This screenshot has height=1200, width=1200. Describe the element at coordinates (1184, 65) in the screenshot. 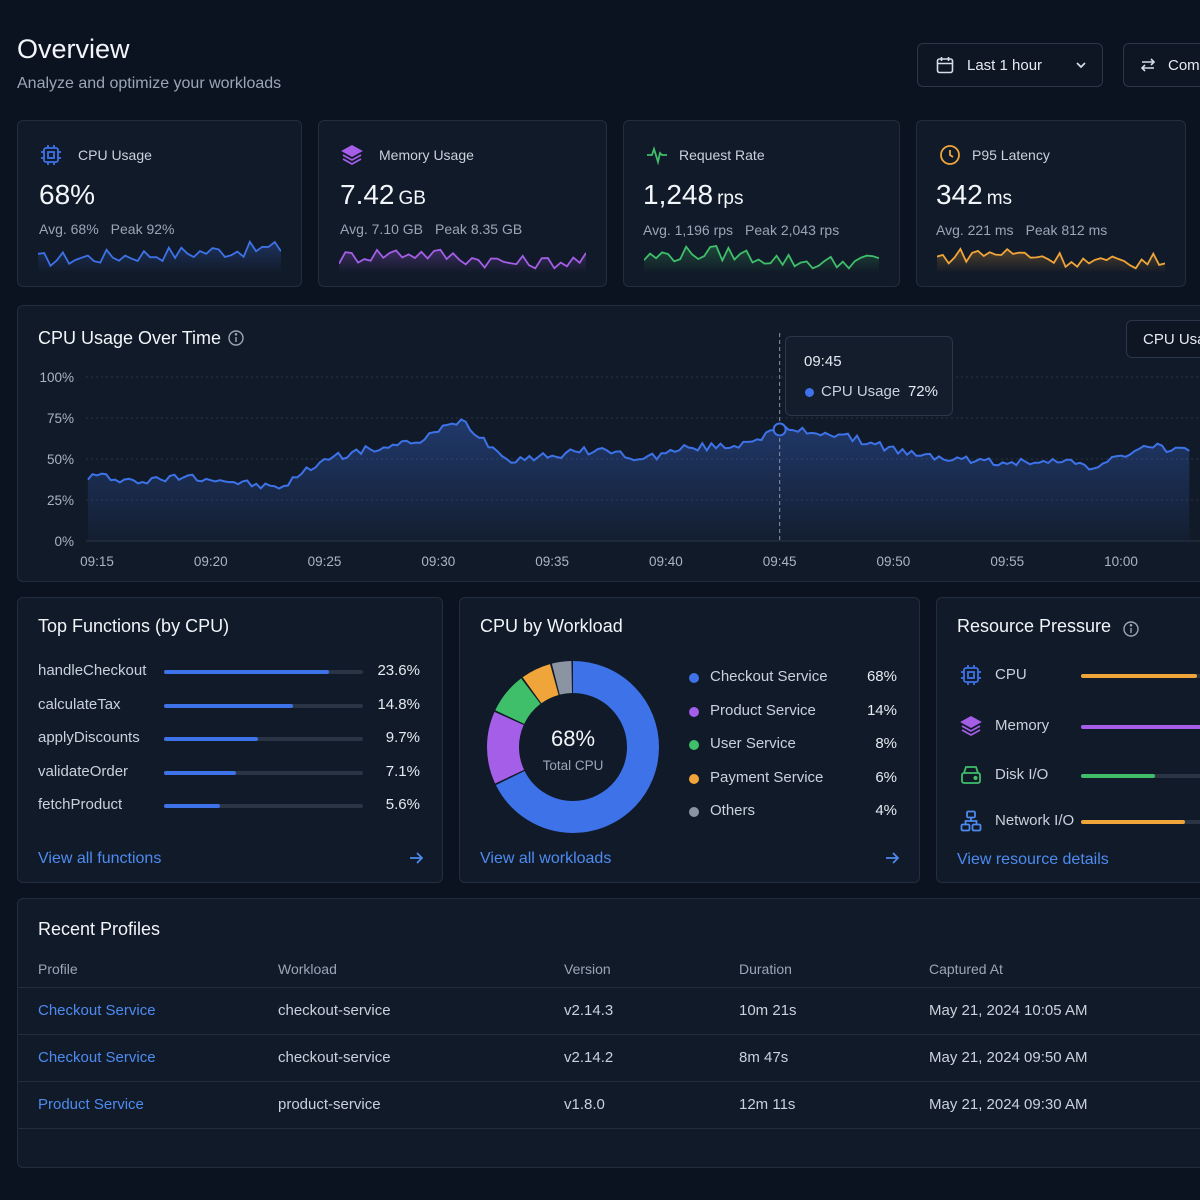

I see `compare-label: Com` at that location.